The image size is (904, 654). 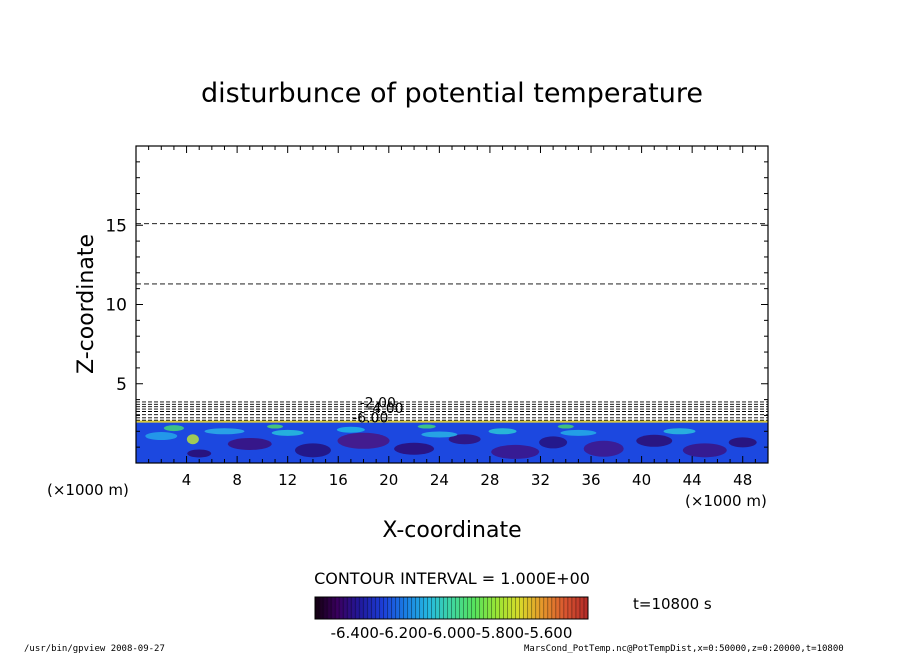 What do you see at coordinates (489, 480) in the screenshot?
I see `x-tick-label: 28` at bounding box center [489, 480].